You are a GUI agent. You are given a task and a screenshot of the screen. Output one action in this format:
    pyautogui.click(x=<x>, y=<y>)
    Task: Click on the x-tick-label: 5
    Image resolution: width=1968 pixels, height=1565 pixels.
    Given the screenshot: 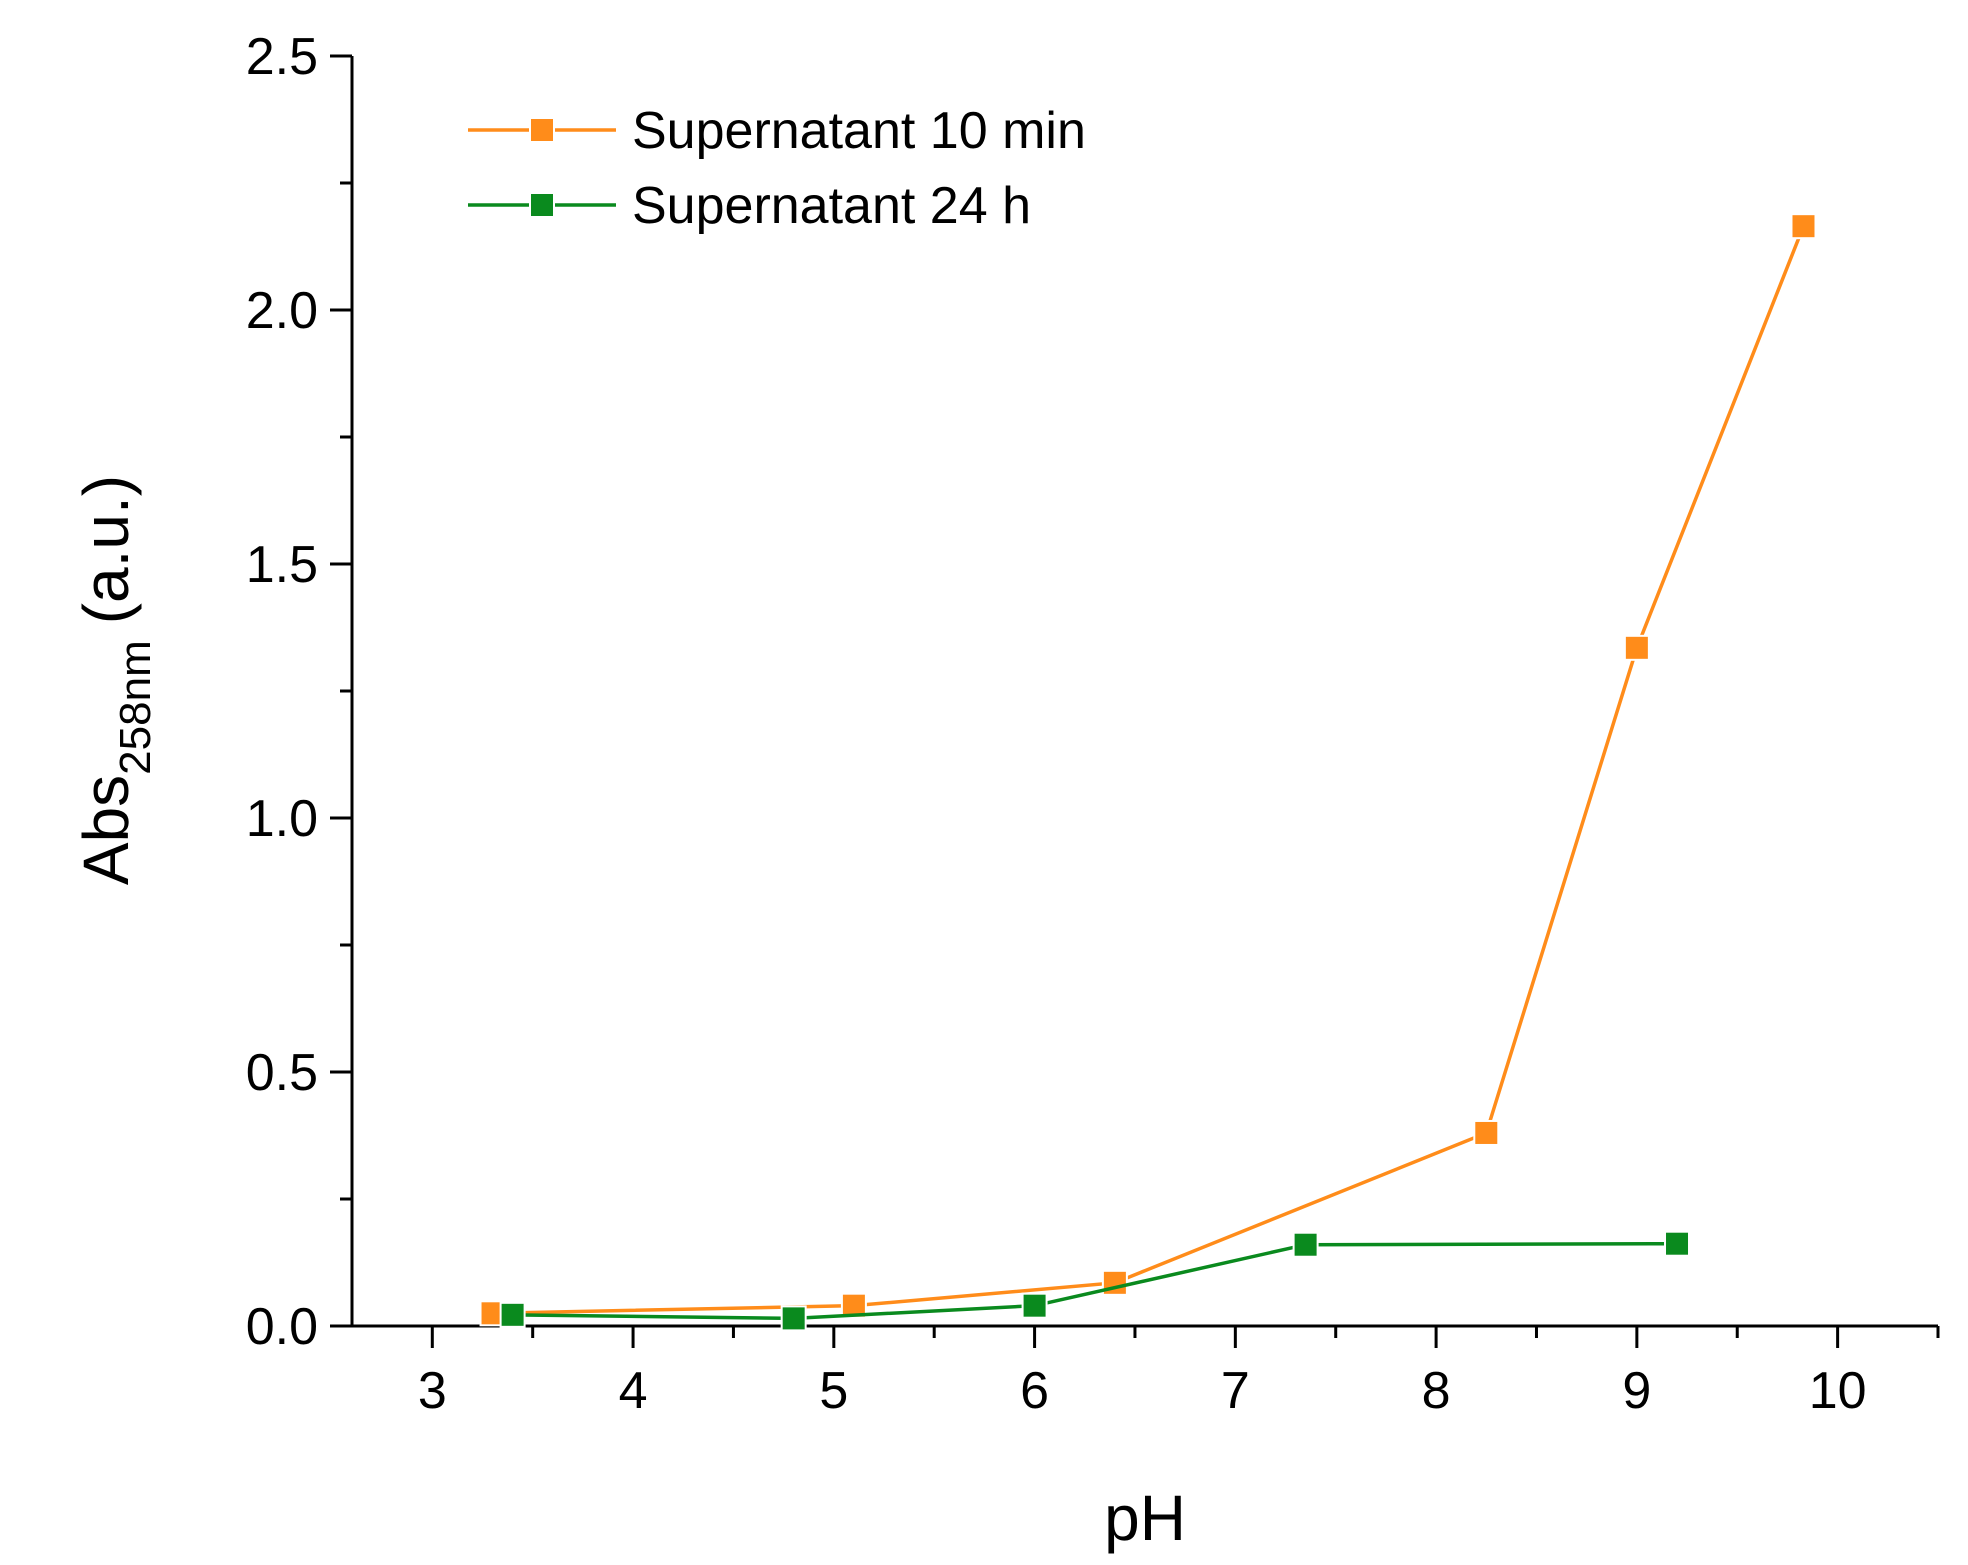 What is the action you would take?
    pyautogui.click(x=833, y=1391)
    